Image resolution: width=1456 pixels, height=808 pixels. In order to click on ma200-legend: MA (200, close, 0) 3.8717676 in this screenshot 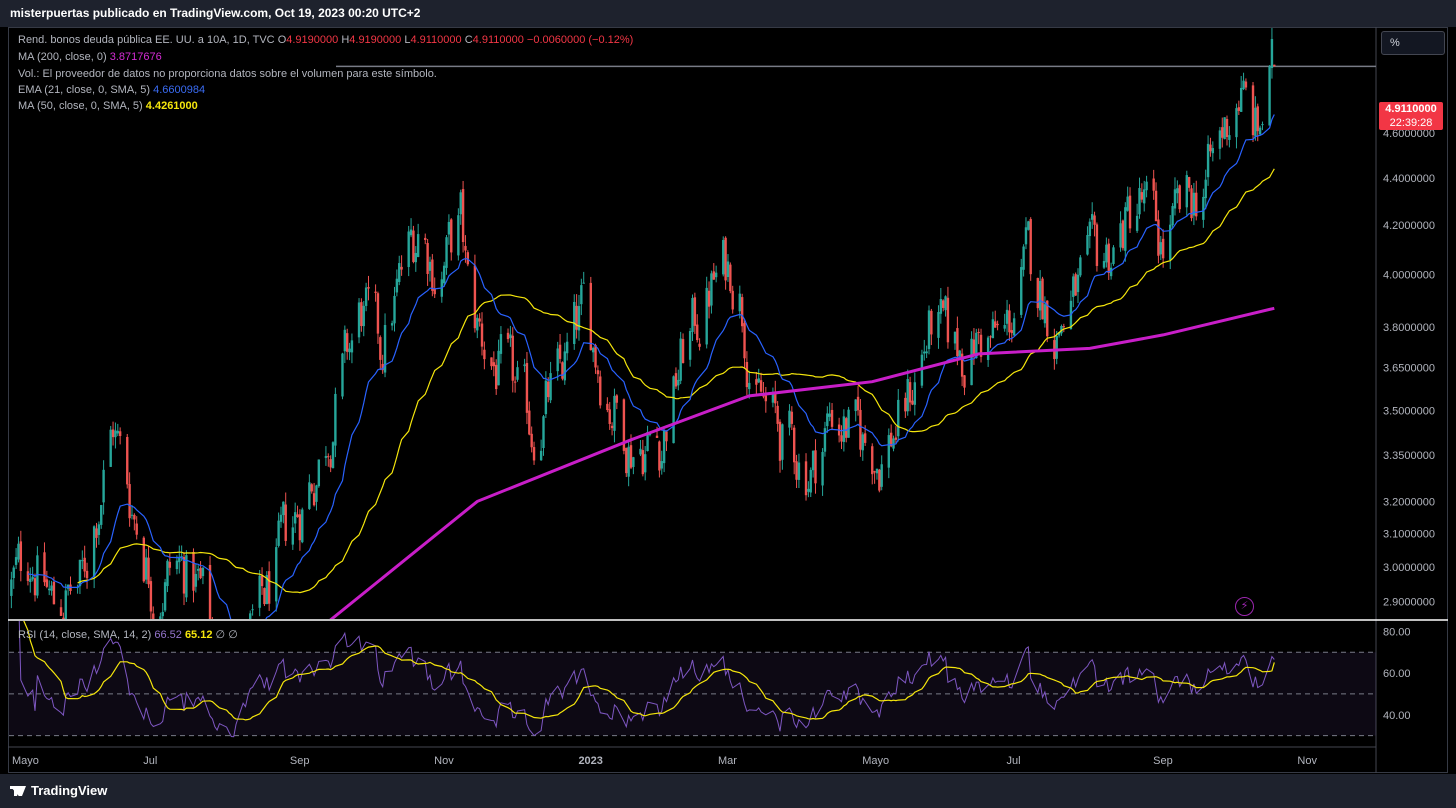, I will do `click(90, 57)`.